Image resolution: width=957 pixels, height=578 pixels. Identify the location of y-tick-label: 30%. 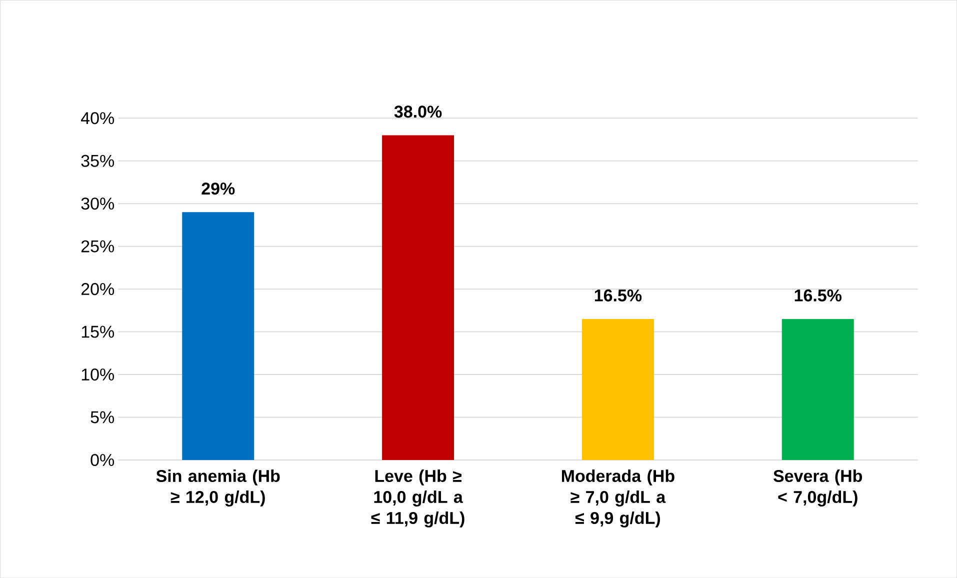
(97, 204).